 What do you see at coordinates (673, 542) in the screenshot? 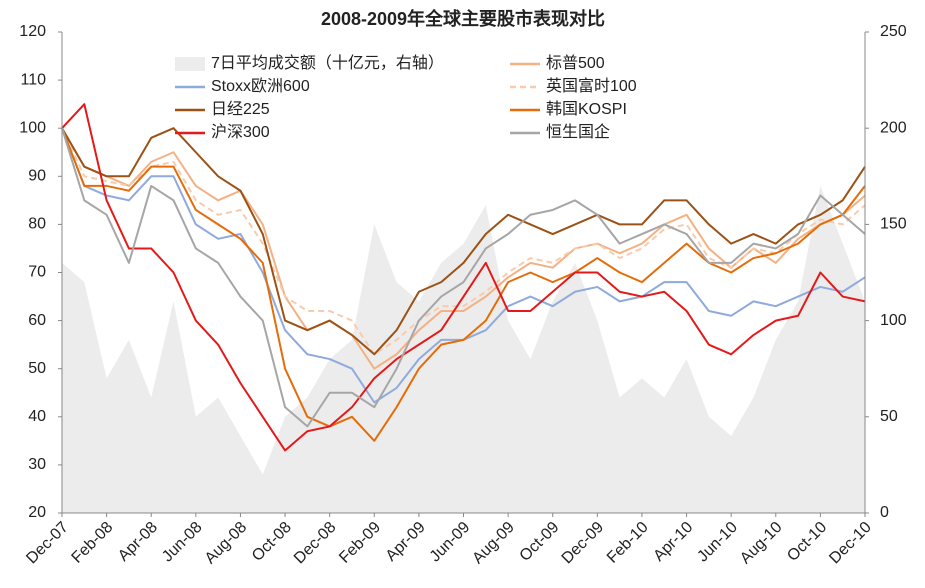
I see `x-tick-label: Apr-10` at bounding box center [673, 542].